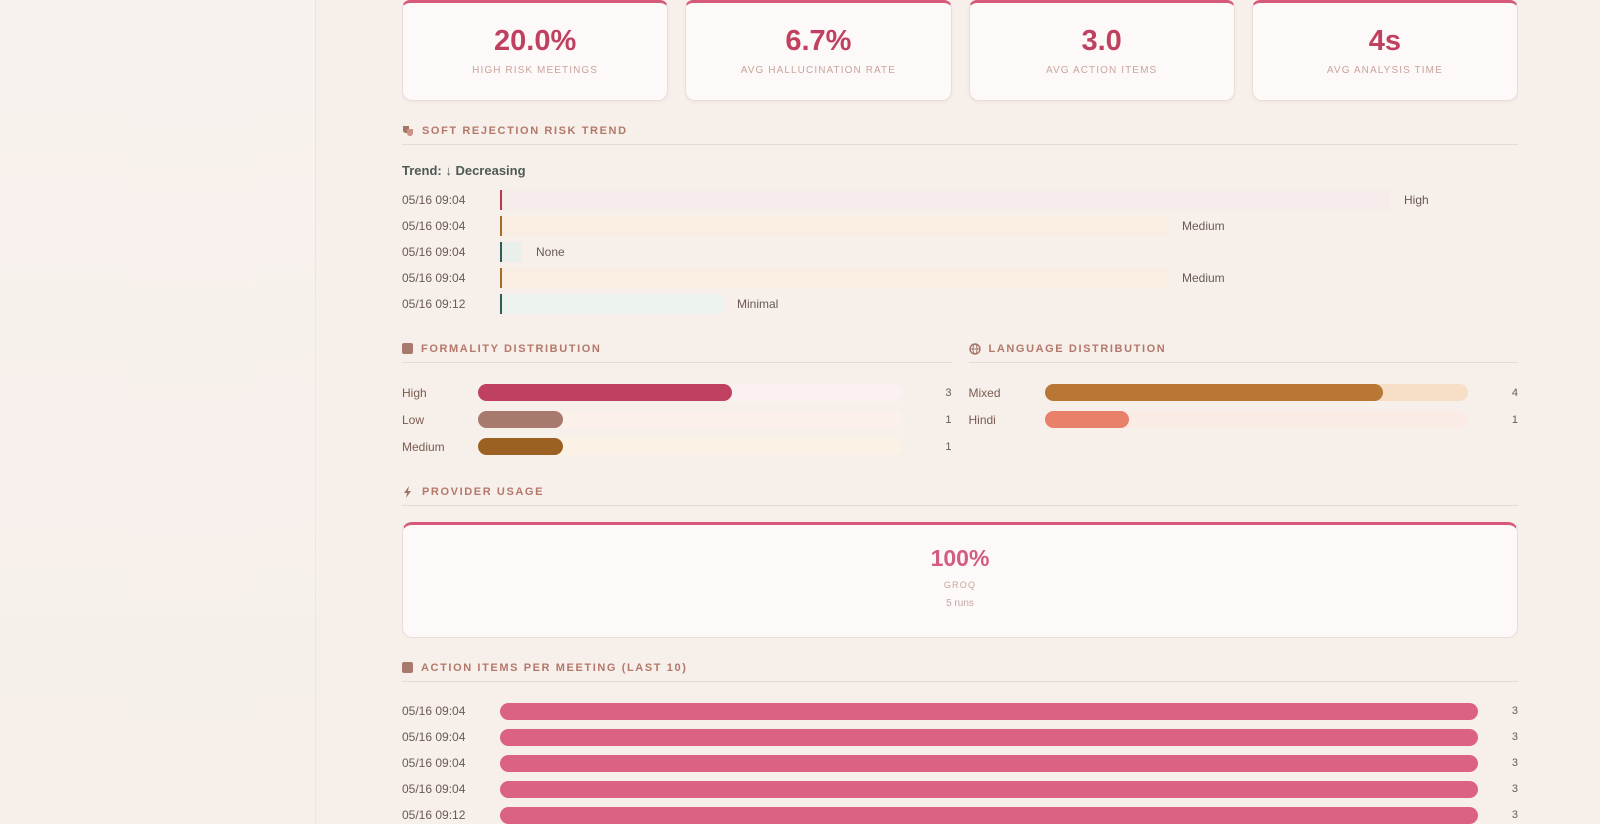  Describe the element at coordinates (818, 41) in the screenshot. I see `kpi-value: 6.7%` at that location.